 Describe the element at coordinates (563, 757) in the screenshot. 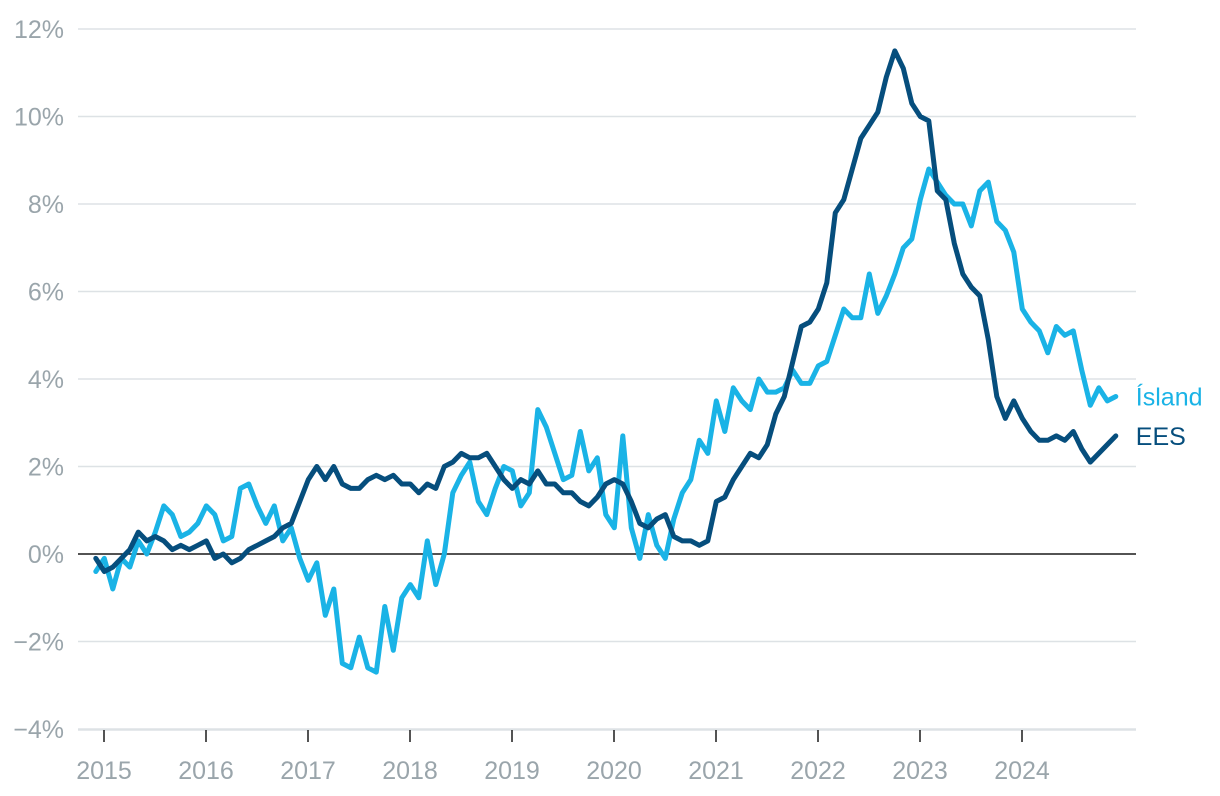

I see `x-axis-ticks: 2015 2016 2017 2018 2019 2020 2021 2022 2023 2024` at that location.